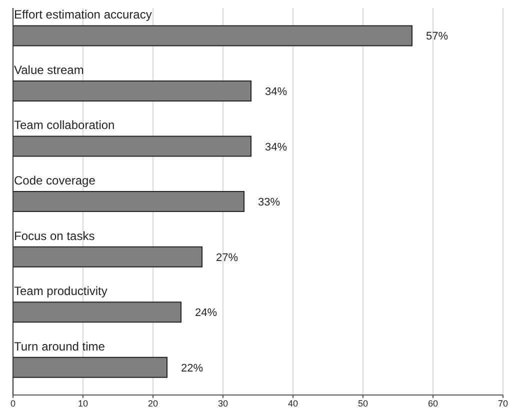 The height and width of the screenshot is (417, 513). Describe the element at coordinates (192, 368) in the screenshot. I see `data-label: 22%` at that location.